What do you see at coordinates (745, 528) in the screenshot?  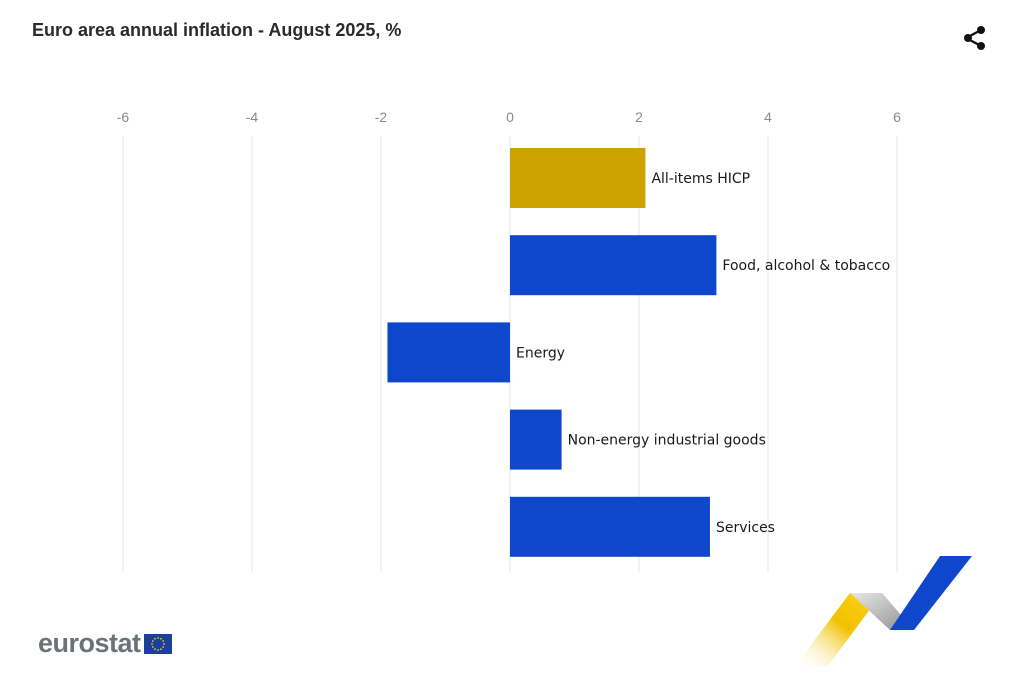 I see `bar-label: Services` at bounding box center [745, 528].